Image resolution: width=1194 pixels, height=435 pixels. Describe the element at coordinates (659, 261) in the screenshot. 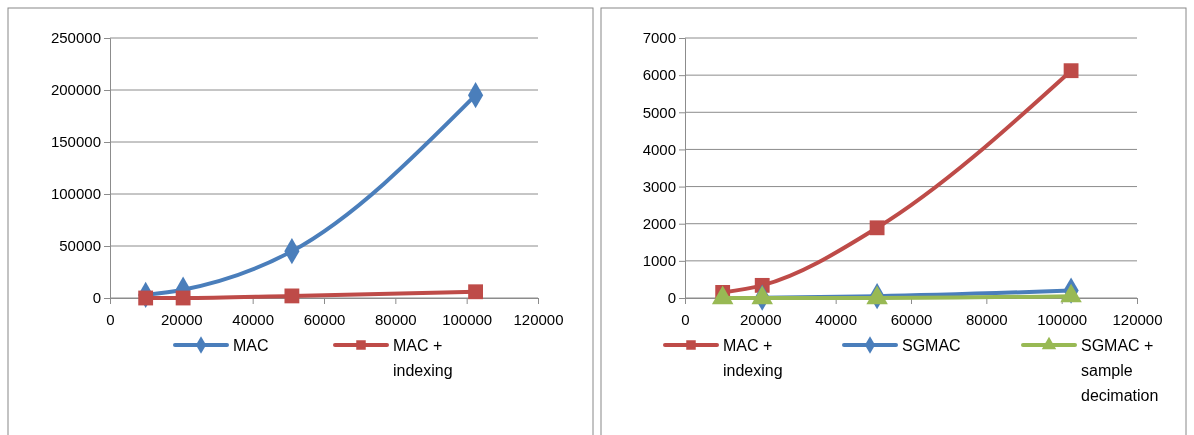

I see `y-tick-label: 1000` at that location.